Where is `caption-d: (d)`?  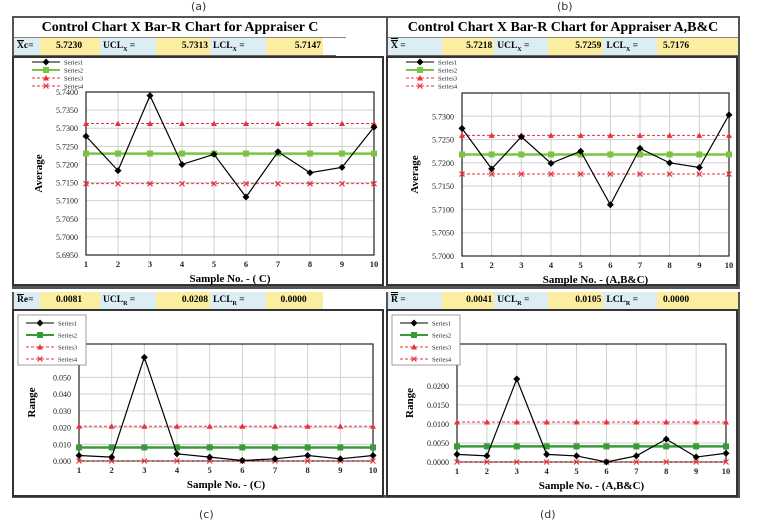
caption-d: (d) is located at coordinates (548, 514).